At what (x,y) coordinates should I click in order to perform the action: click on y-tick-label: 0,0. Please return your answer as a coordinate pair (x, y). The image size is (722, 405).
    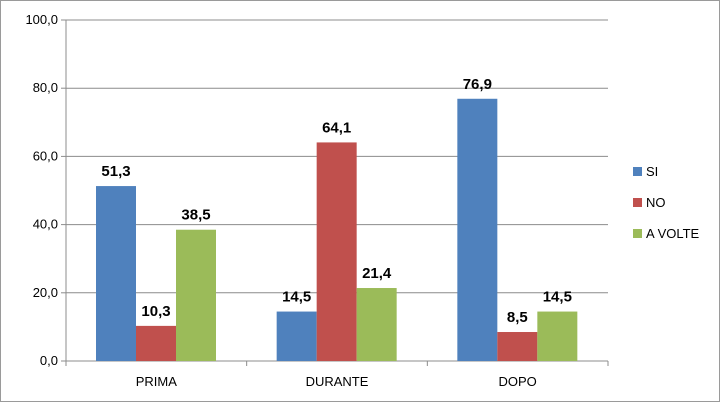
    Looking at the image, I should click on (49, 360).